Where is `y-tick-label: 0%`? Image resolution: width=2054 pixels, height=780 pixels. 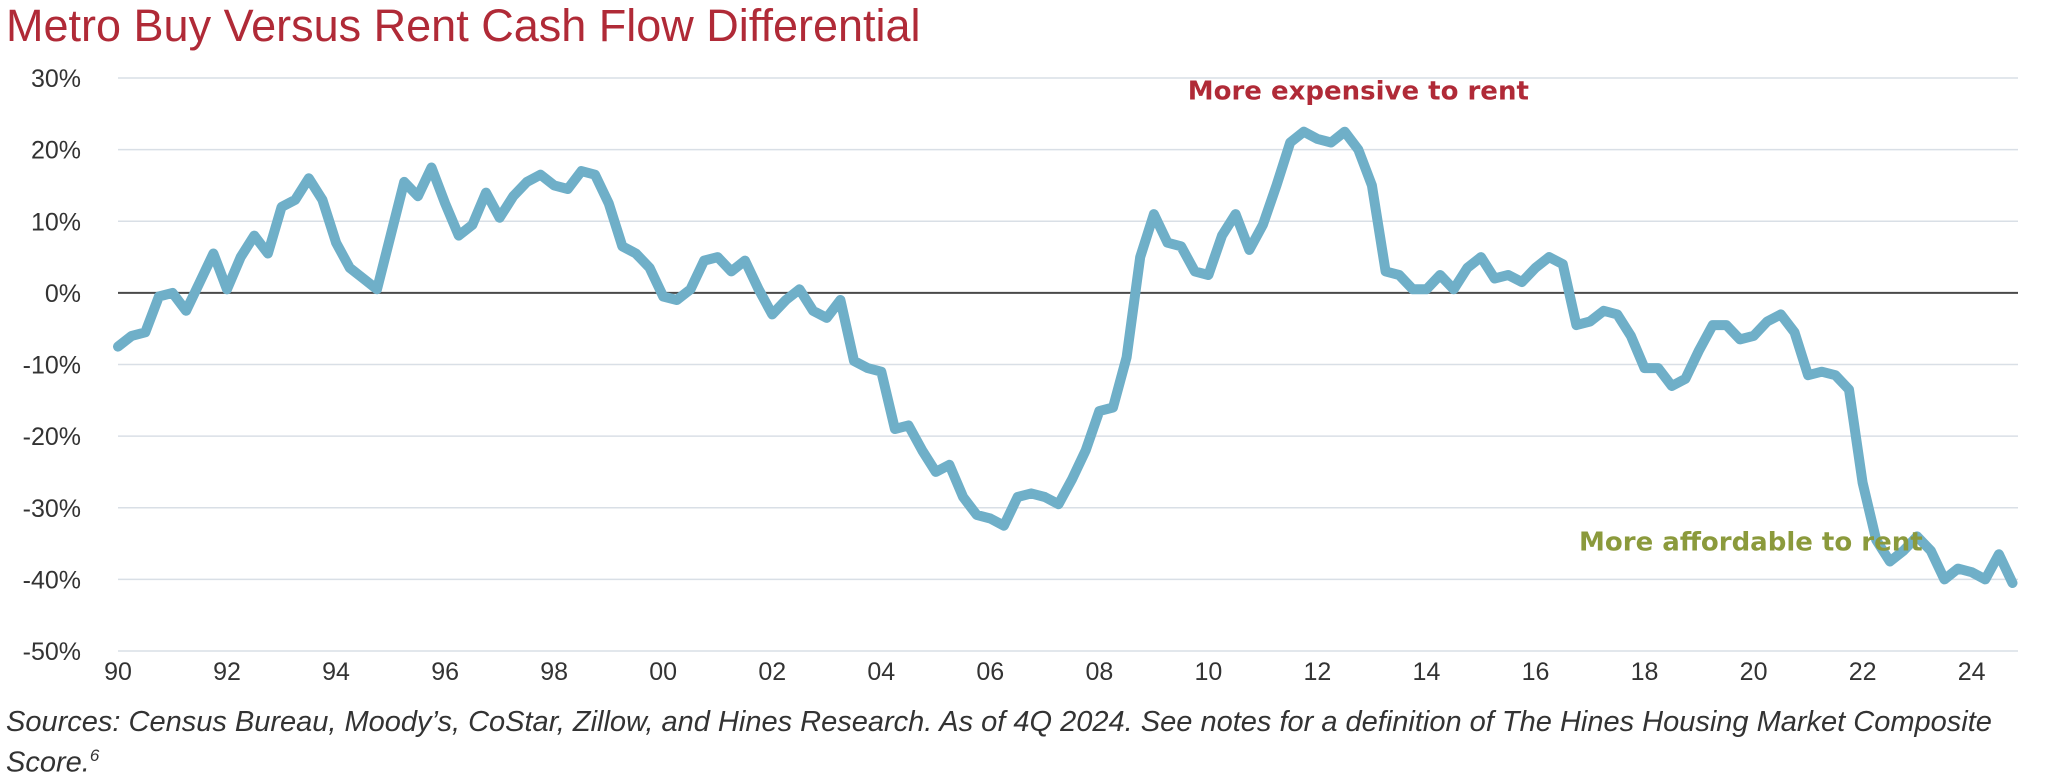 y-tick-label: 0% is located at coordinates (63, 294).